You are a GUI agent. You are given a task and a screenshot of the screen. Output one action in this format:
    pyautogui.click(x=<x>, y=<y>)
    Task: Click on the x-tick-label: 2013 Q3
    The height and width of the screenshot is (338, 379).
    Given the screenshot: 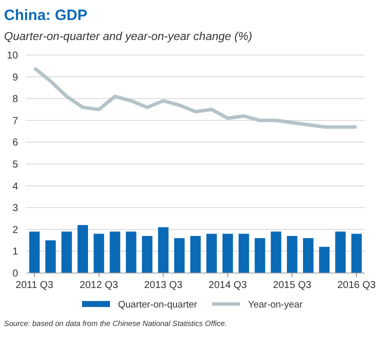 What is the action you would take?
    pyautogui.click(x=163, y=285)
    